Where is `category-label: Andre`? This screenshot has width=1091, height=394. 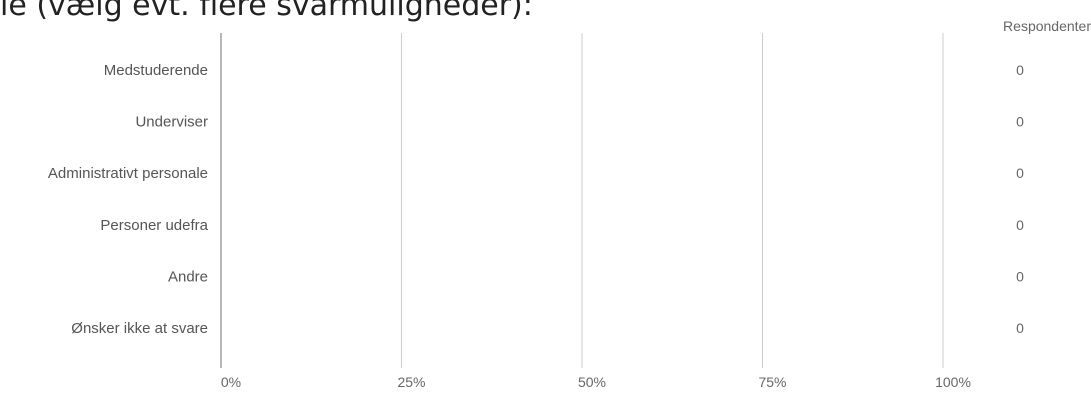
category-label: Andre is located at coordinates (188, 276).